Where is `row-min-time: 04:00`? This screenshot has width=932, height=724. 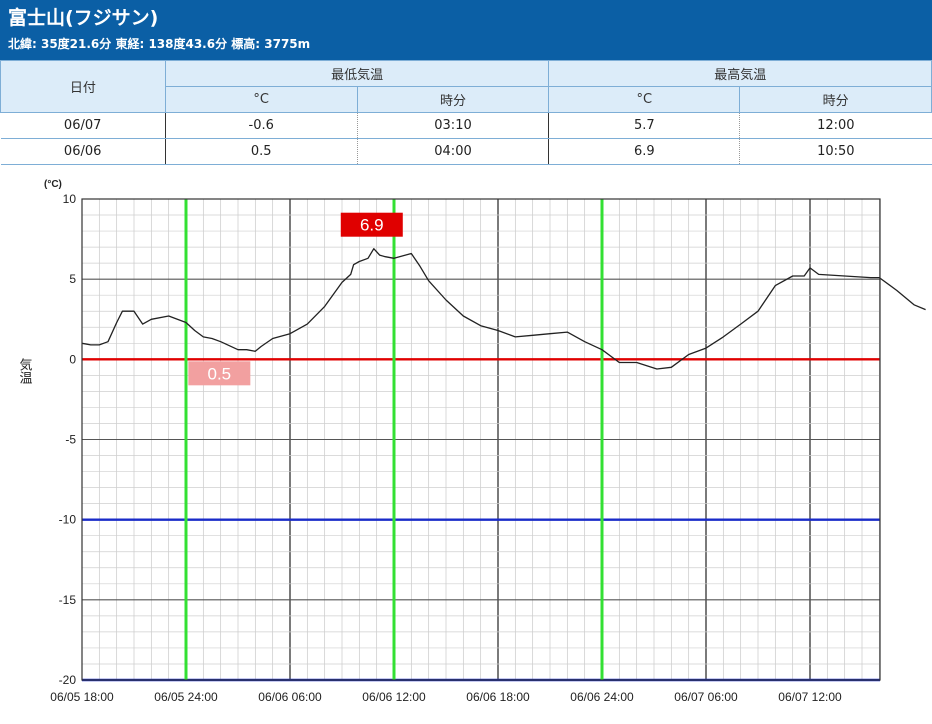 row-min-time: 04:00 is located at coordinates (452, 151).